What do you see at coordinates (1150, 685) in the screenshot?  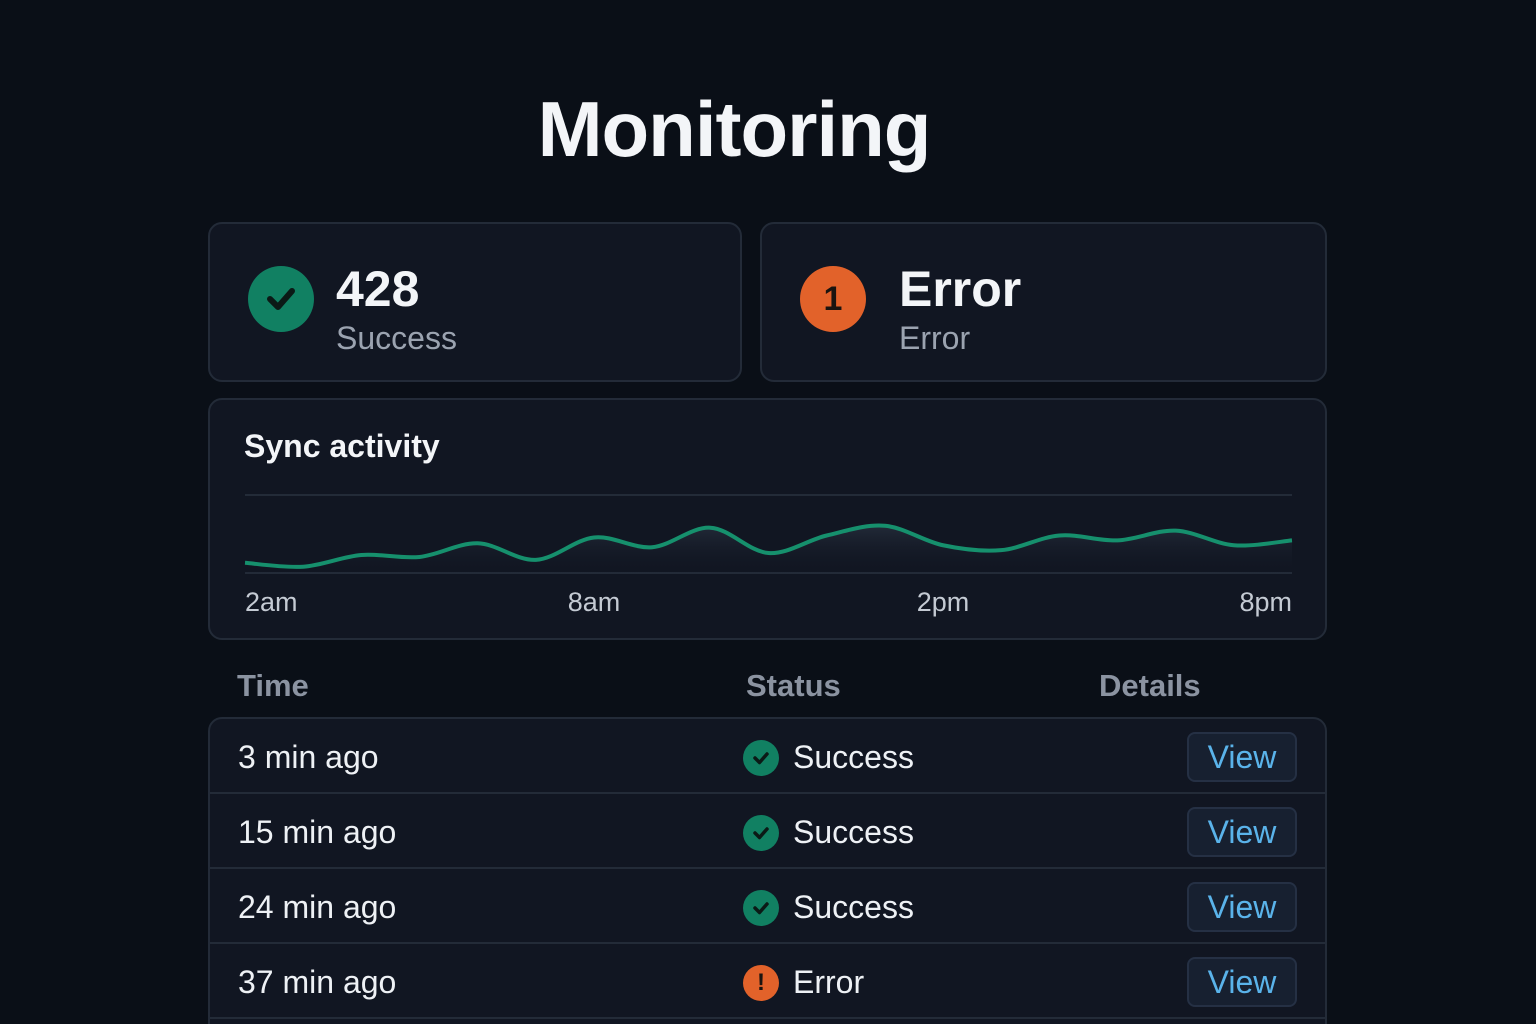 I see `column-header-details: Details` at bounding box center [1150, 685].